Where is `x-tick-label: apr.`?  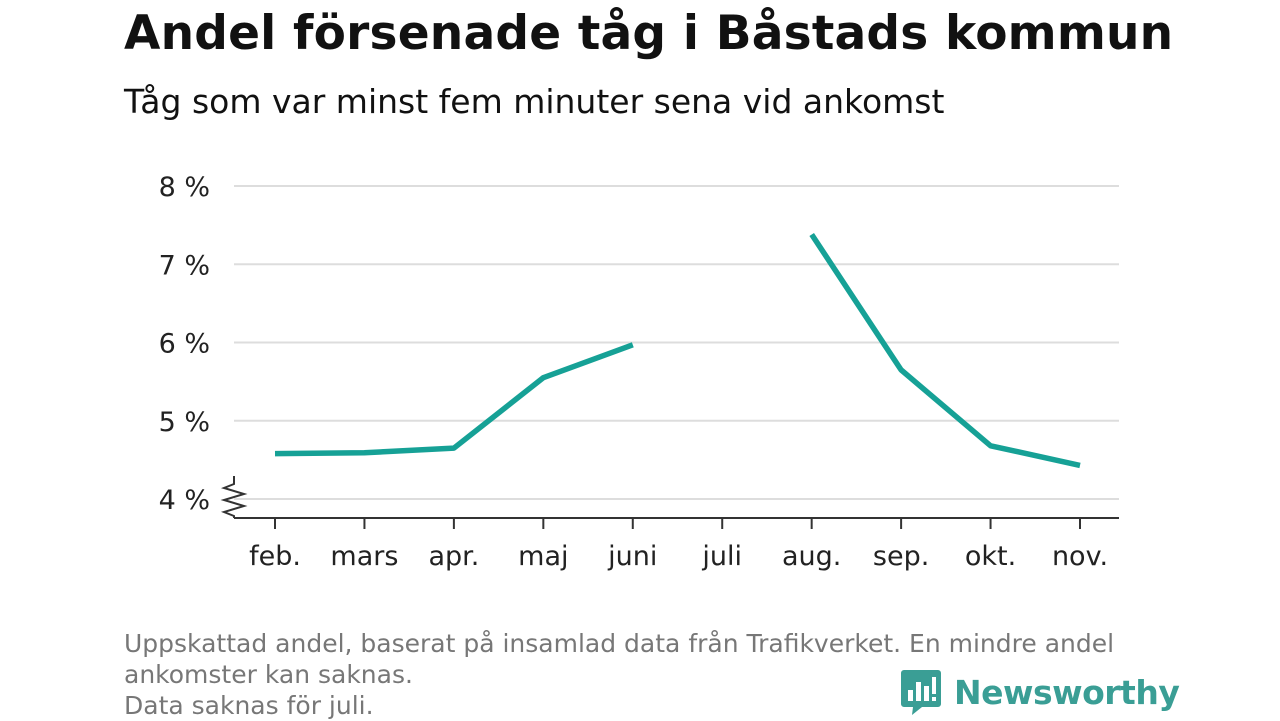 x-tick-label: apr. is located at coordinates (453, 556).